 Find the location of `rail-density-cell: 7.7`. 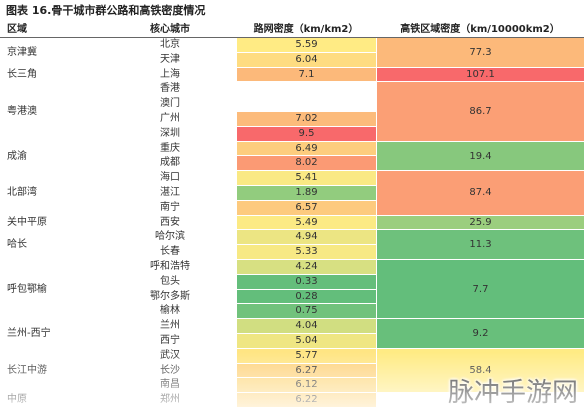

rail-density-cell: 7.7 is located at coordinates (480, 290).